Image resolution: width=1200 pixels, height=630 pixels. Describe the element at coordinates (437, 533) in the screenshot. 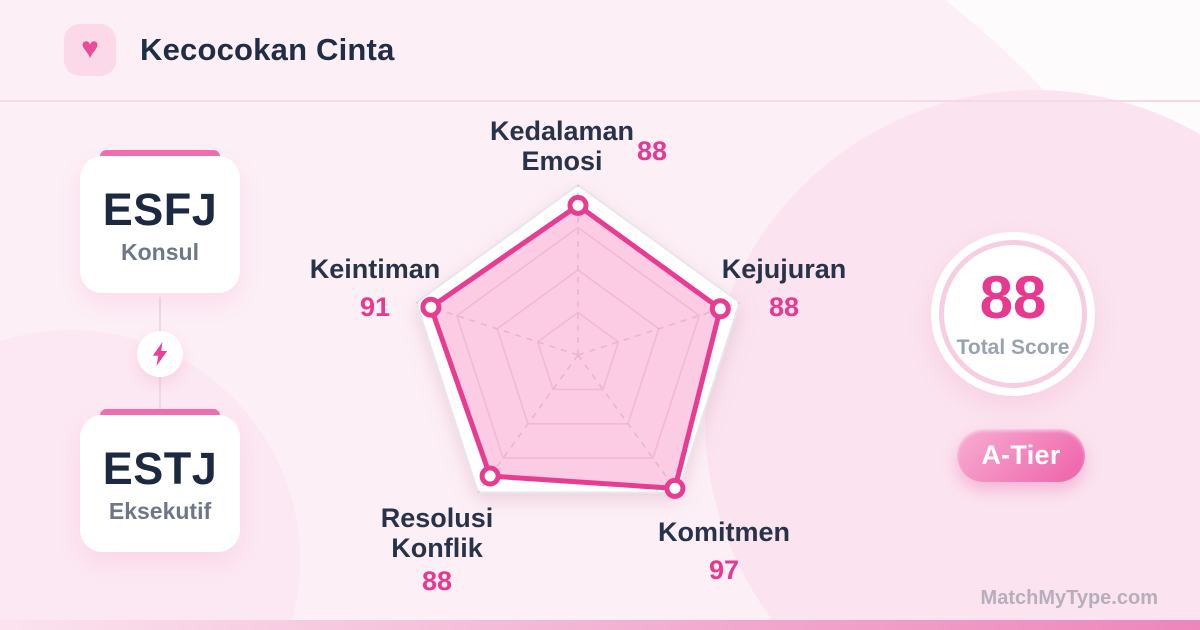

I see `axis-label-resolusi-konflik: Resolusi Konflik` at that location.